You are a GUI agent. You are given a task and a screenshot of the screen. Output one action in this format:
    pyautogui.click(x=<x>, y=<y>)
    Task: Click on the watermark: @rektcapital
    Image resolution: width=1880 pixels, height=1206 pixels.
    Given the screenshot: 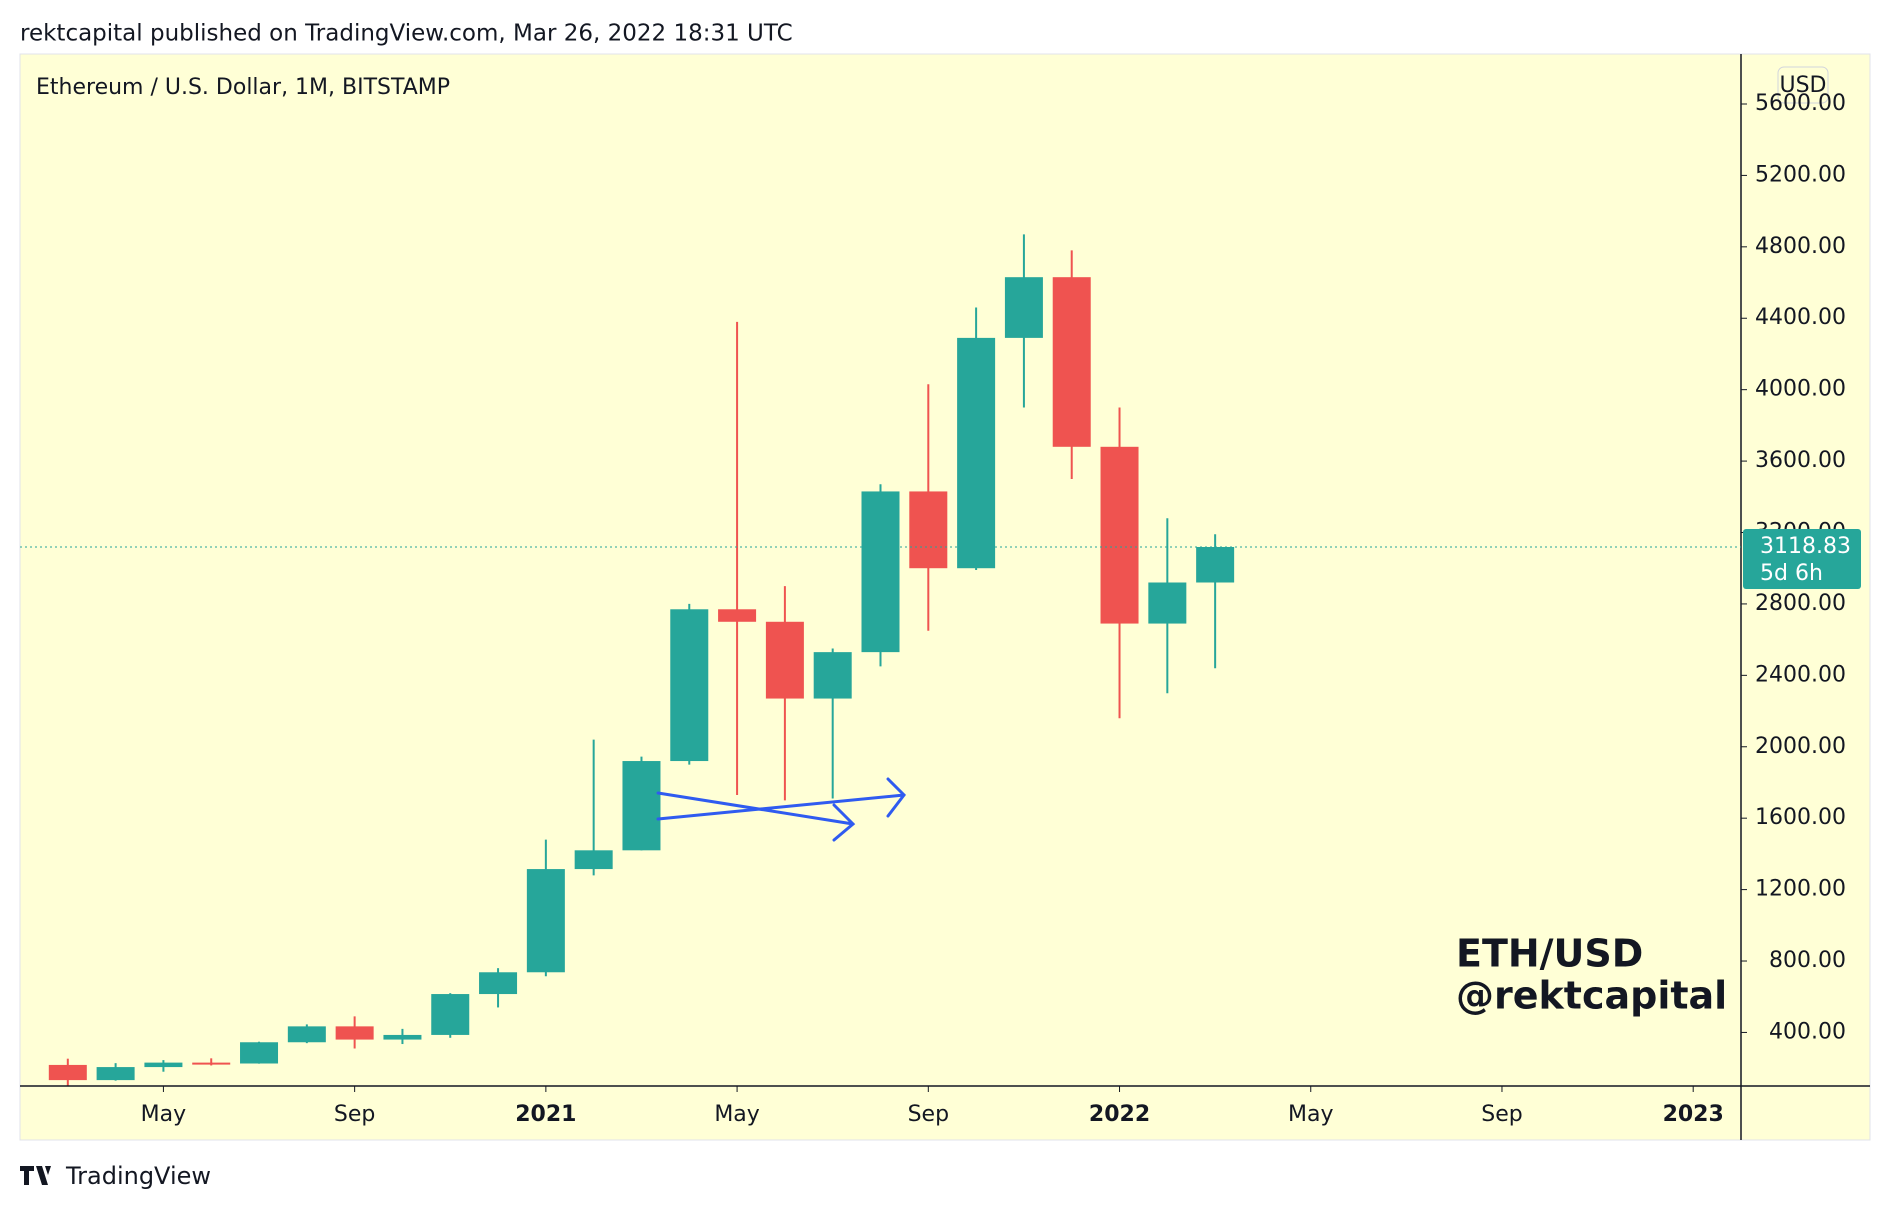 What is the action you would take?
    pyautogui.click(x=1591, y=996)
    